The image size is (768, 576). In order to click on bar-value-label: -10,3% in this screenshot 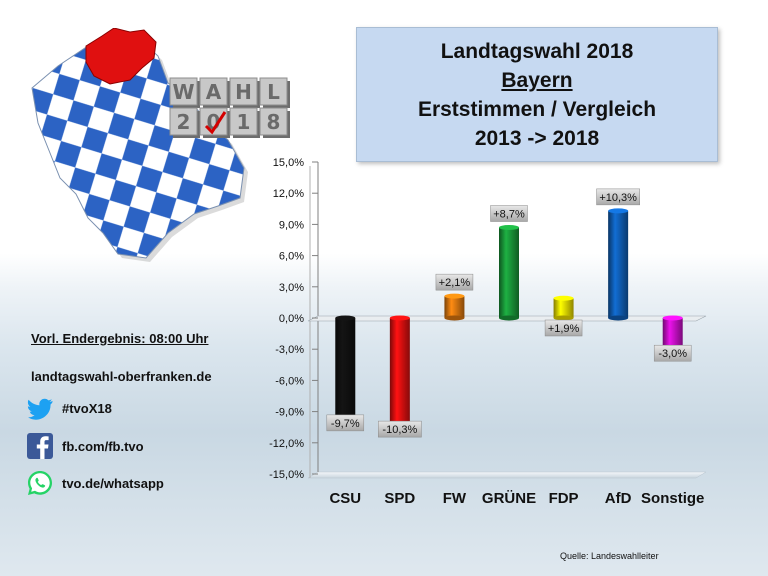, I will do `click(400, 429)`.